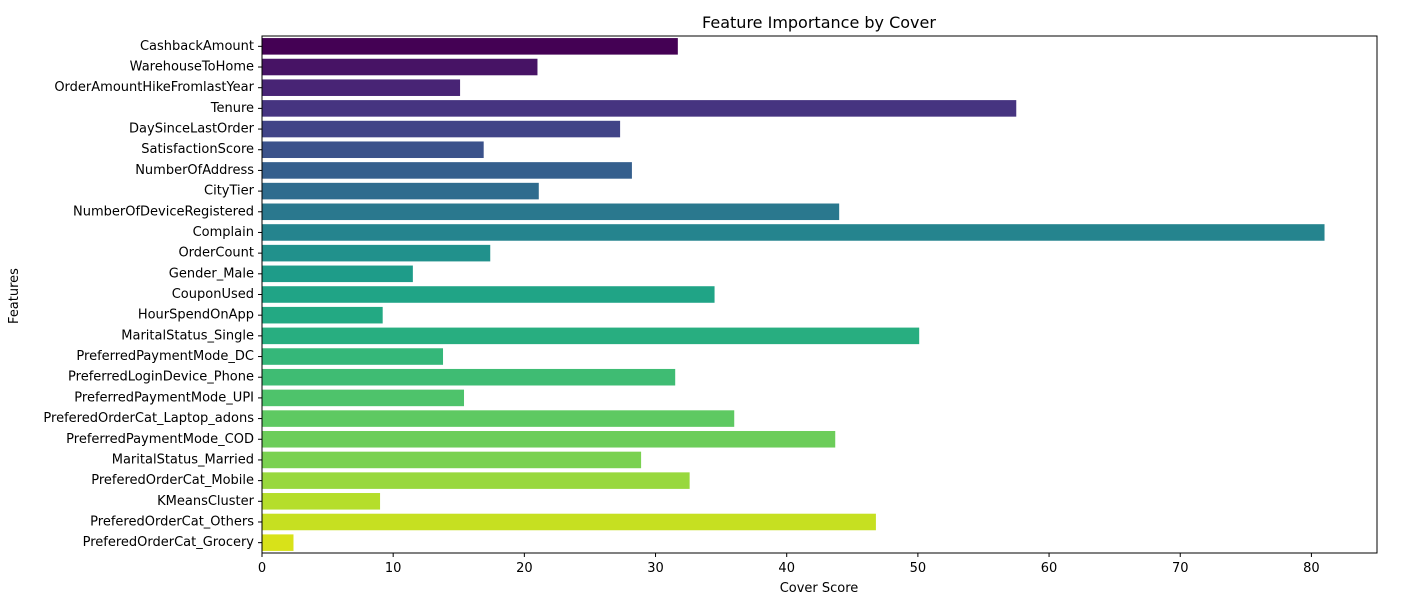  I want to click on y-tick-label: HourSpendOnApp, so click(196, 315).